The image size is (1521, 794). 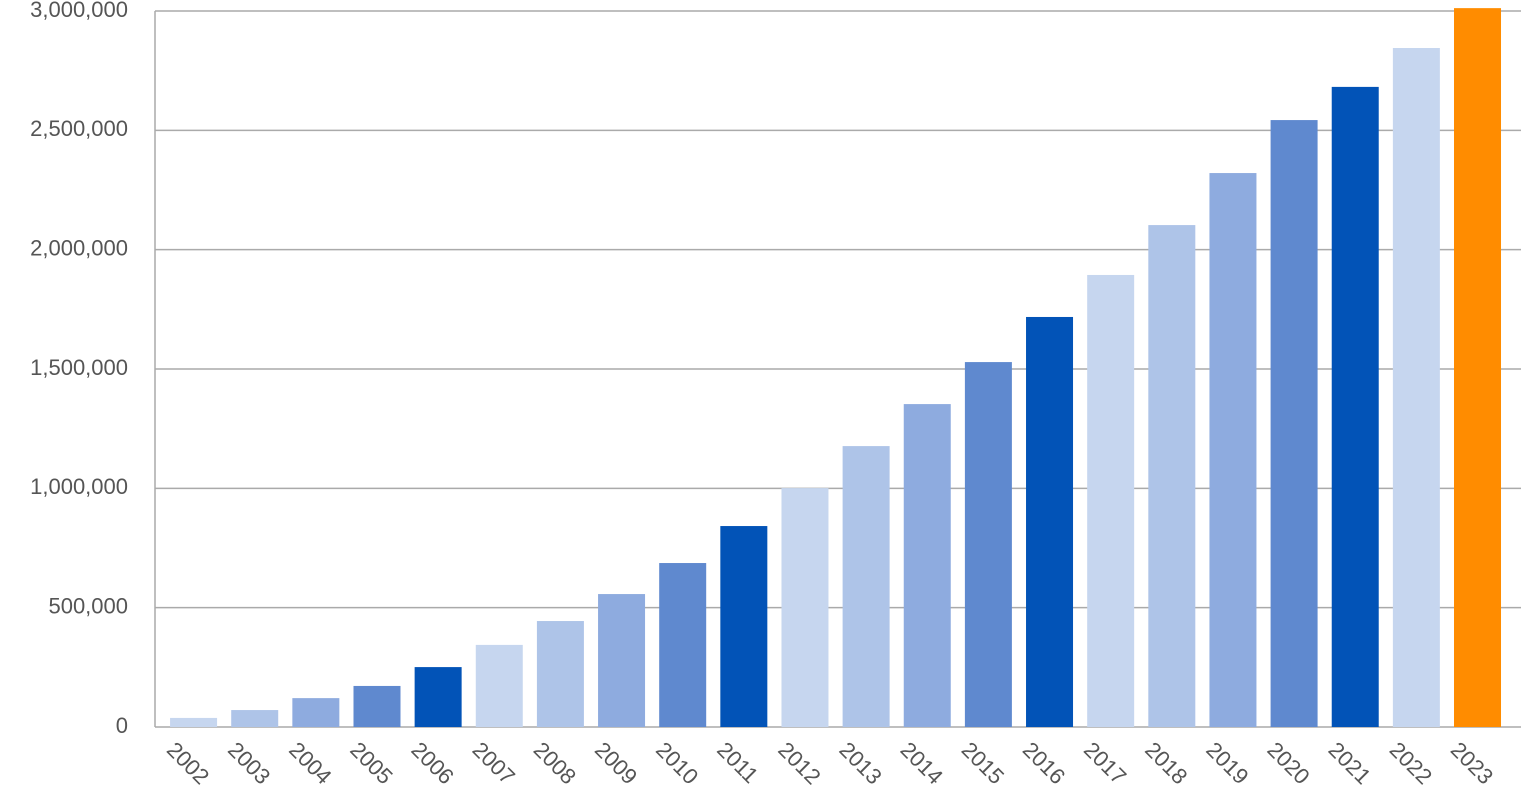 What do you see at coordinates (432, 763) in the screenshot?
I see `x-tick-label: 2006` at bounding box center [432, 763].